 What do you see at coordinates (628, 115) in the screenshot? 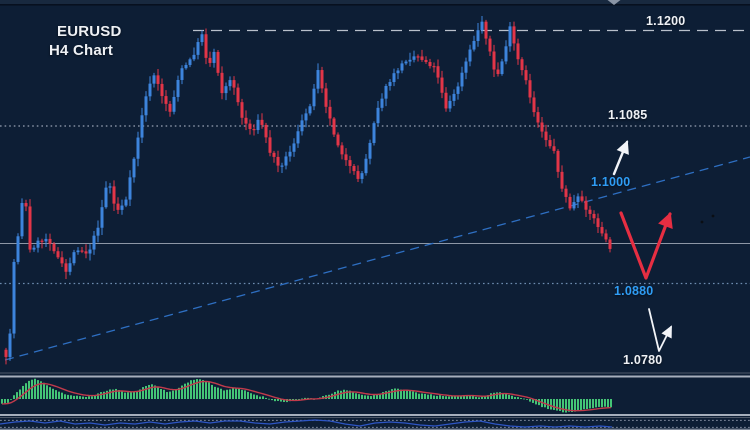
I see `level-label-1-1085: 1.1085` at bounding box center [628, 115].